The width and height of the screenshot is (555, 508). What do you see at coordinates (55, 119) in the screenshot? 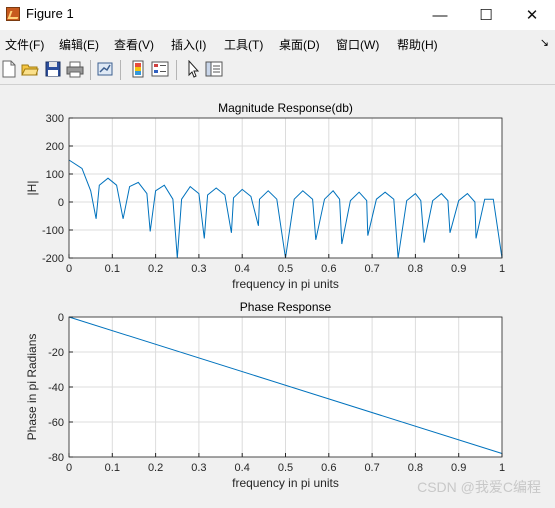
I see `y-tick-label: 300` at bounding box center [55, 119].